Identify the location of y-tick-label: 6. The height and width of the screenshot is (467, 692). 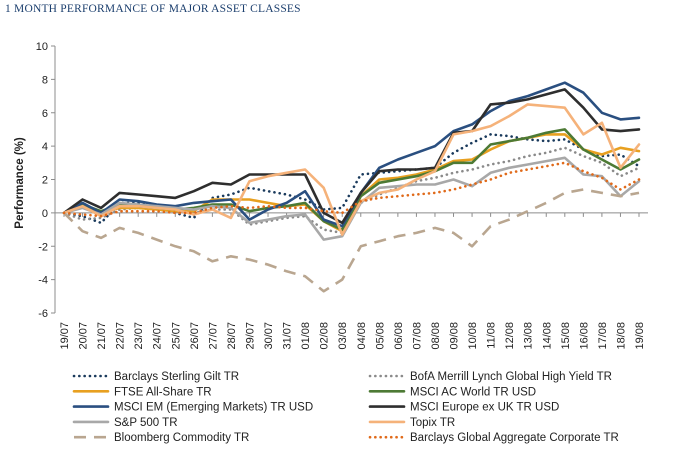
(45, 114).